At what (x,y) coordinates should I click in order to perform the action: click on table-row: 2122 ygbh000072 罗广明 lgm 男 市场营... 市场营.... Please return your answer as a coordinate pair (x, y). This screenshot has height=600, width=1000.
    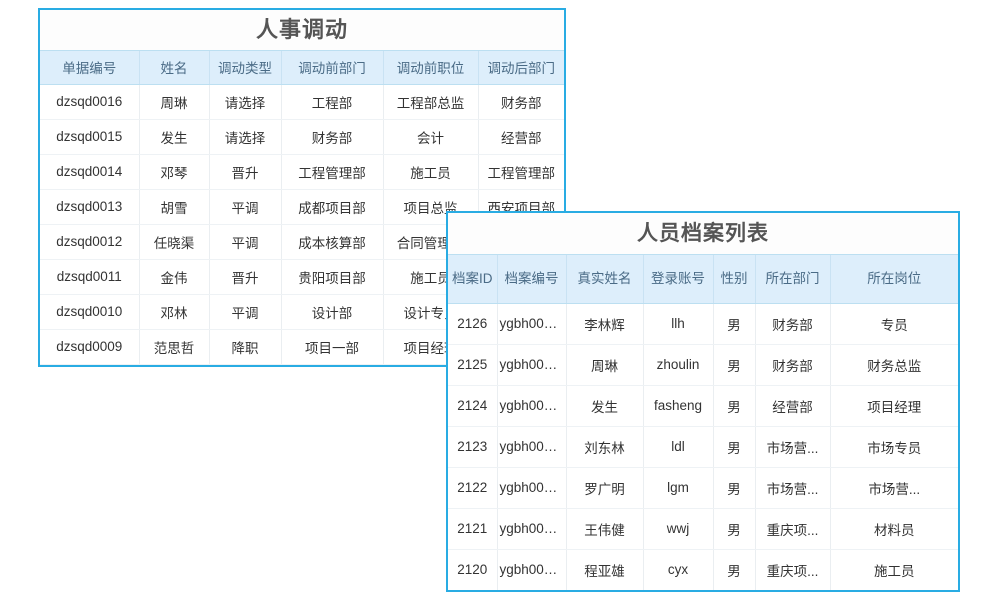
    Looking at the image, I should click on (703, 488).